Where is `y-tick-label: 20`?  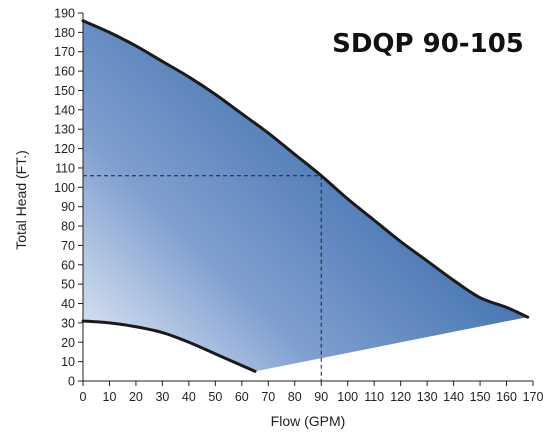
y-tick-label: 20 is located at coordinates (68, 343).